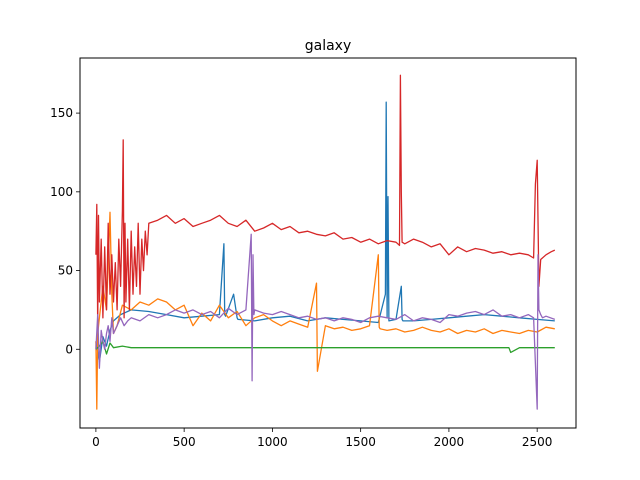 The width and height of the screenshot is (640, 480). I want to click on y-tick-label: 150, so click(61, 113).